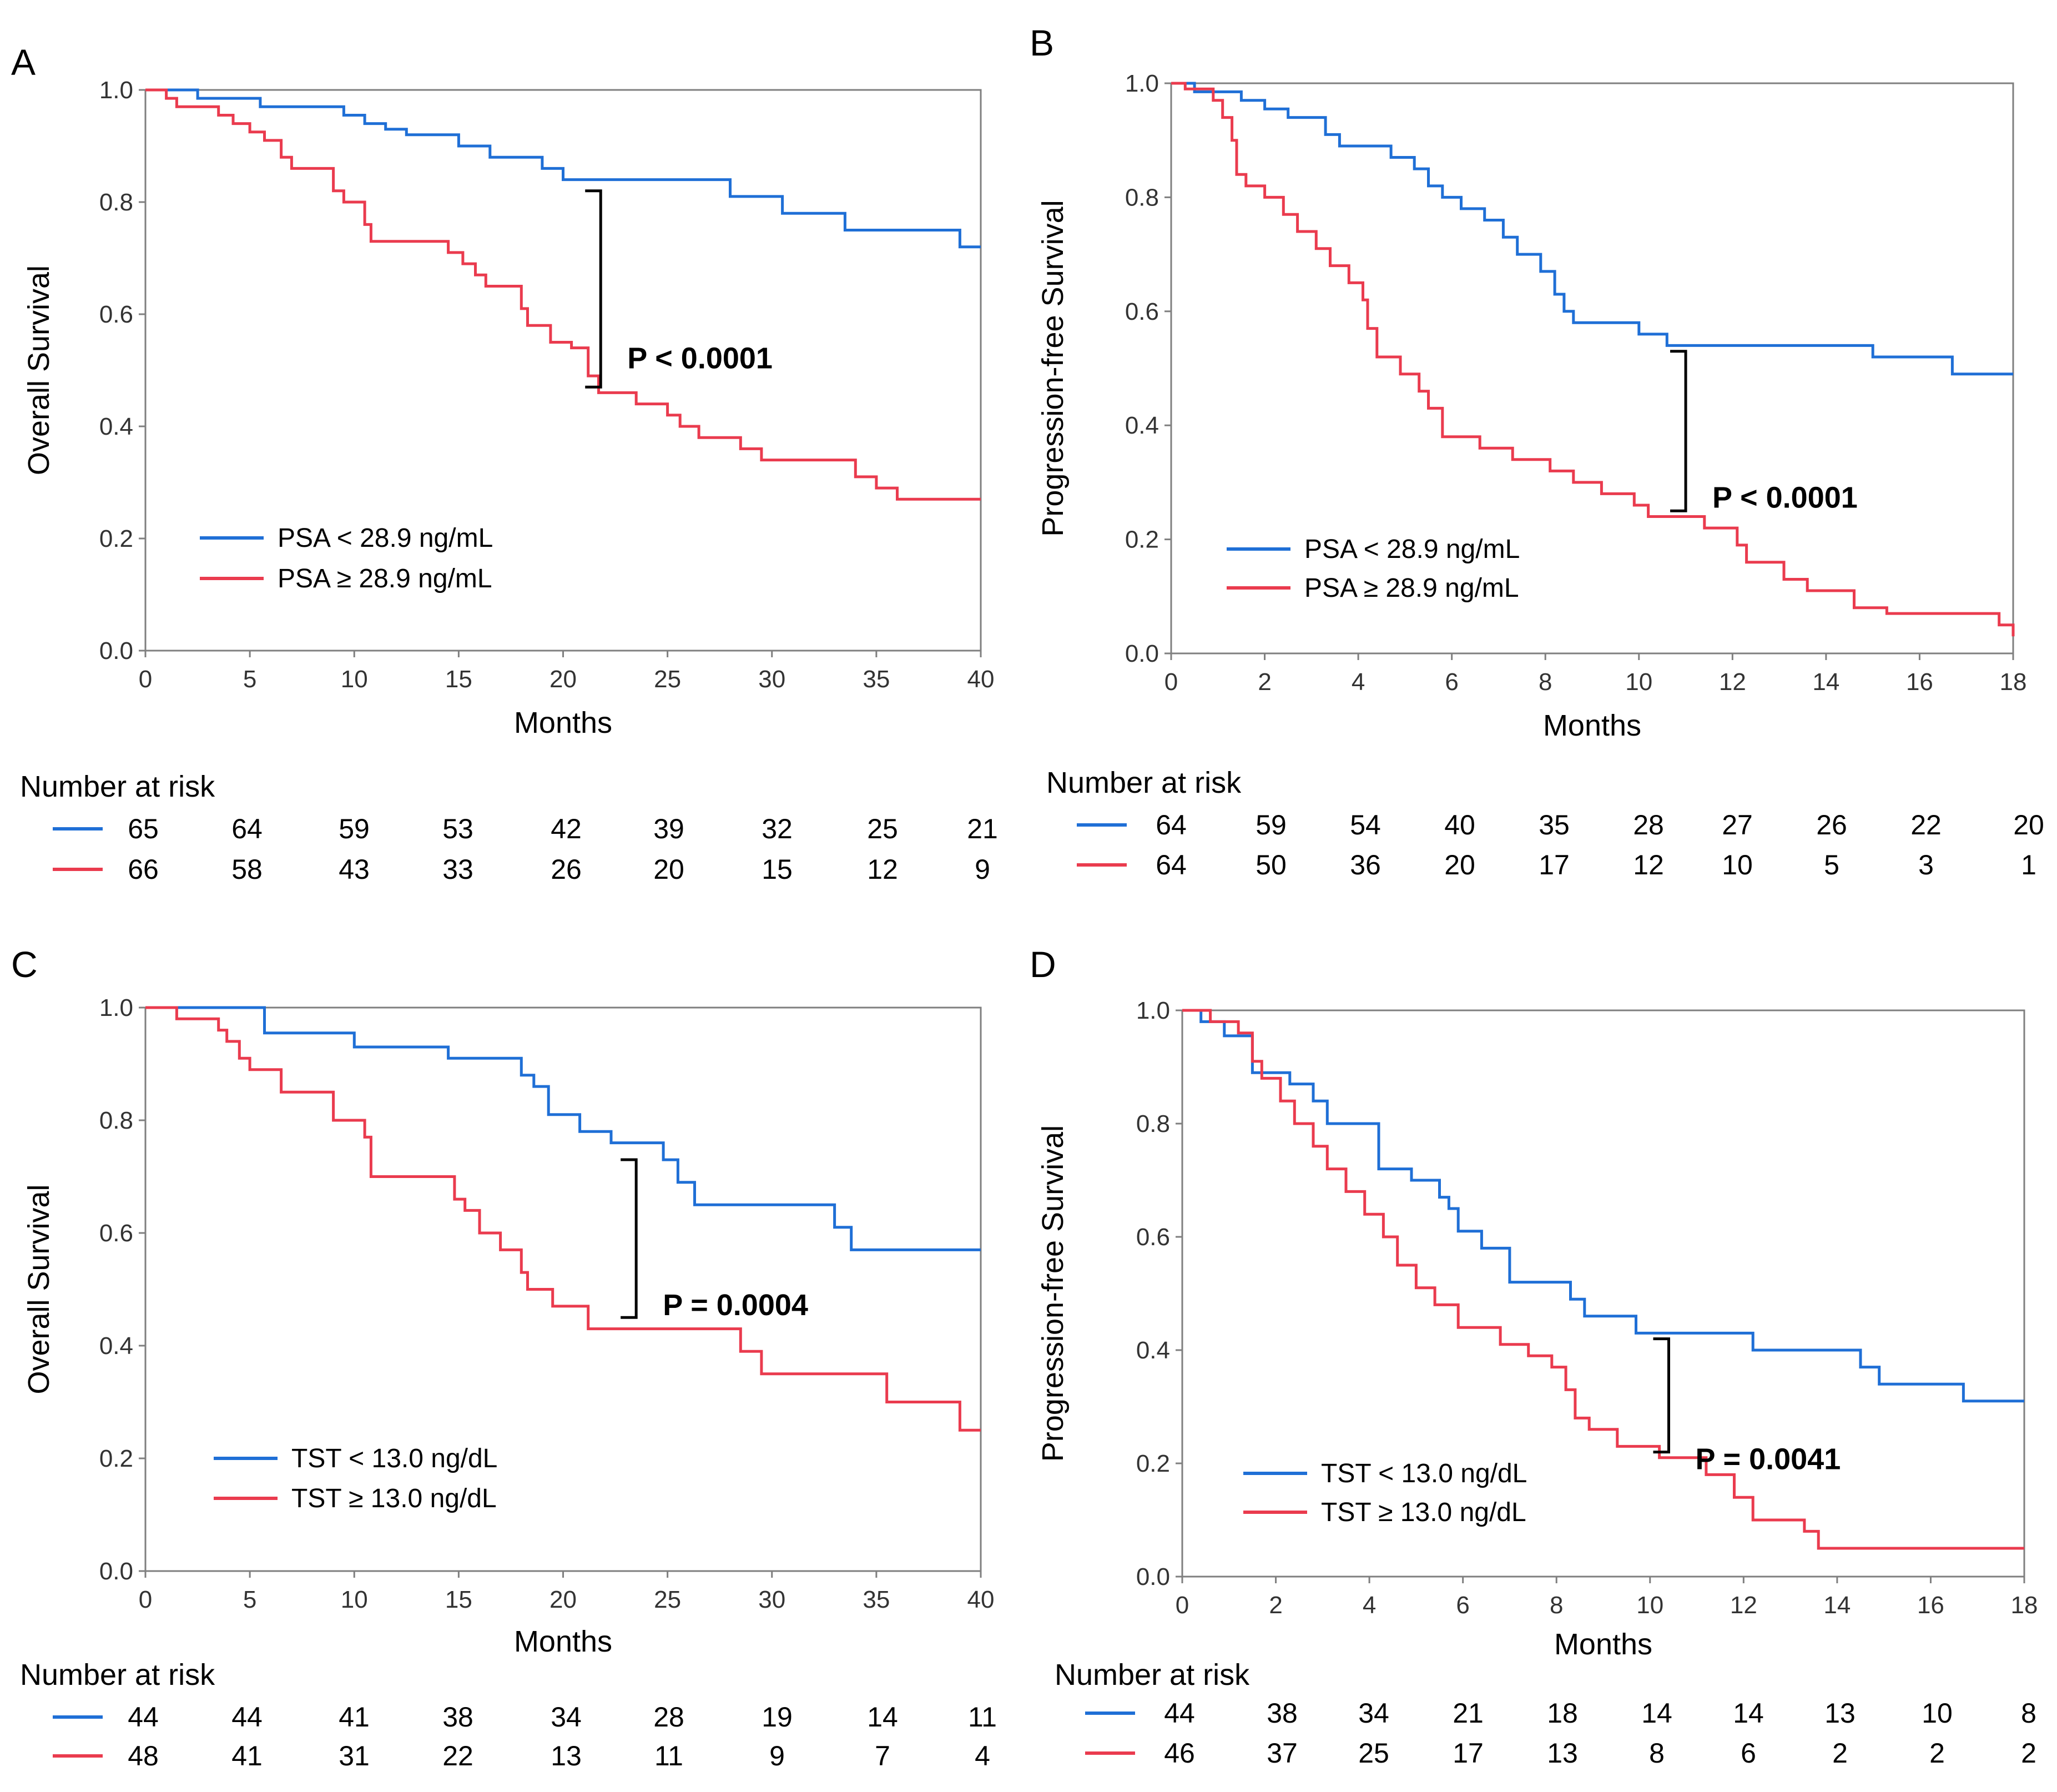  What do you see at coordinates (668, 1756) in the screenshot?
I see `panel-c-risk-count-red: 11` at bounding box center [668, 1756].